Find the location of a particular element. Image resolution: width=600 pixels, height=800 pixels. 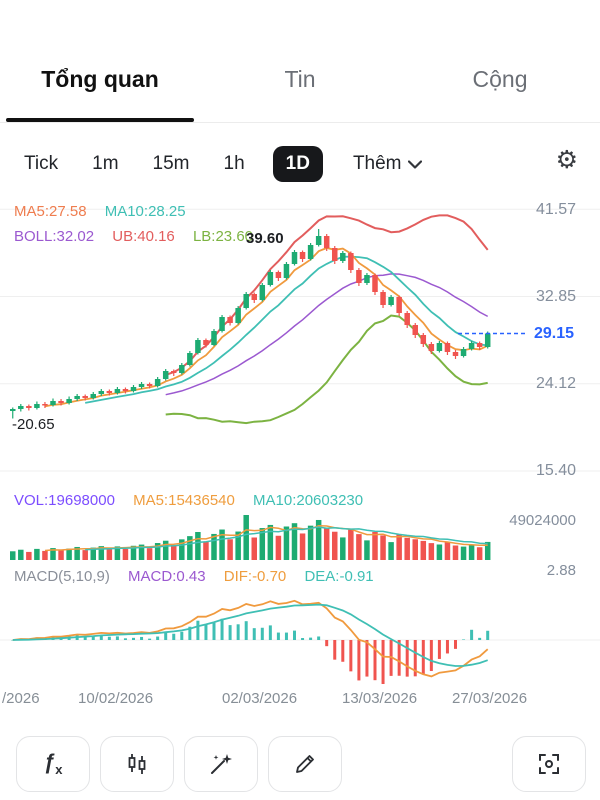

boll-indicator-row: BOLL:32.02 UB:40.16 LB:23.60 is located at coordinates (140, 236).